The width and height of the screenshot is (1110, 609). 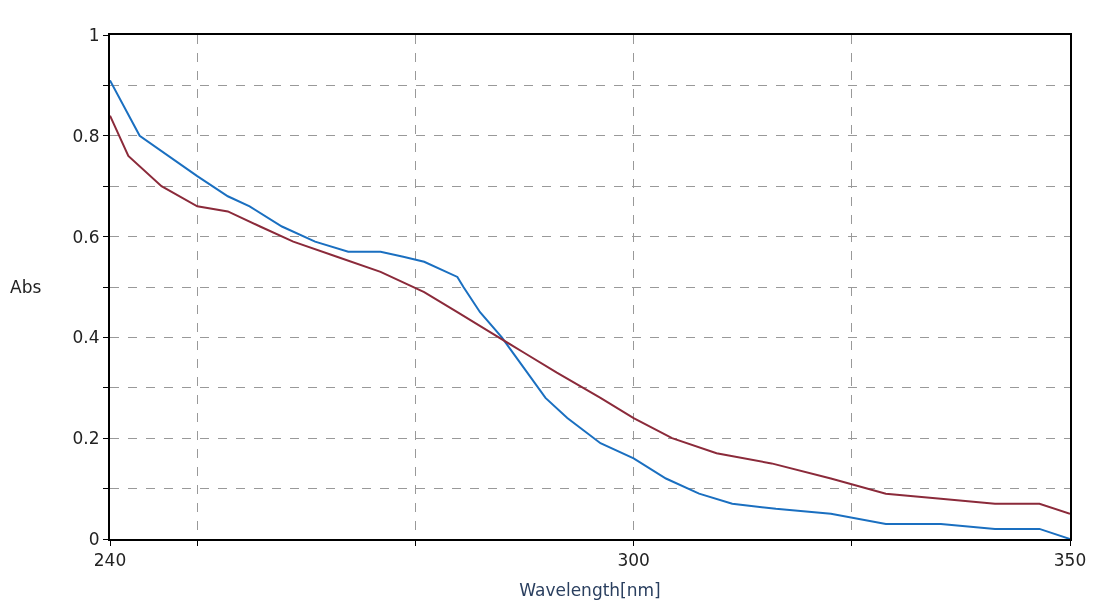 I want to click on x-tick-label: 350, so click(x=1070, y=560).